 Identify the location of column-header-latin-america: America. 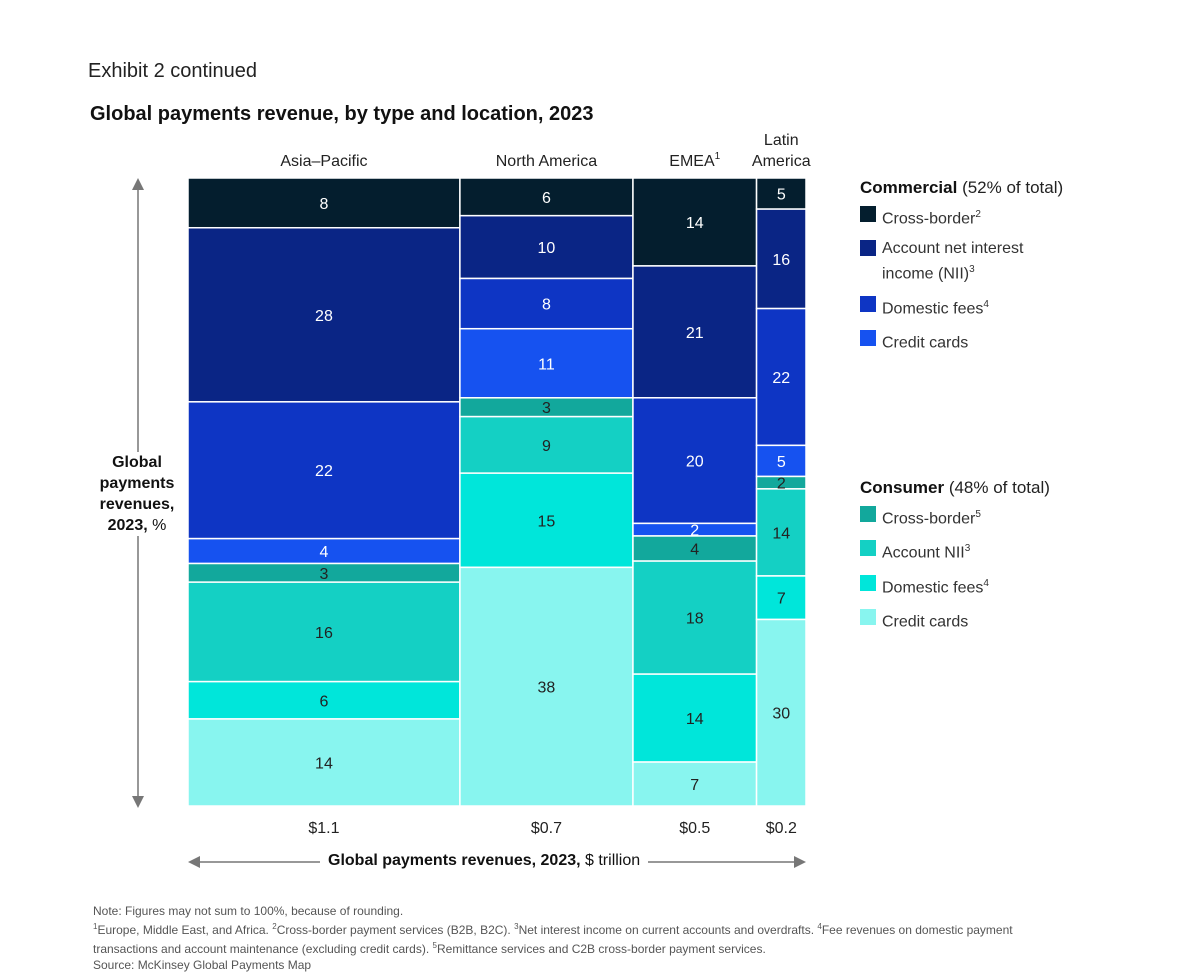
(781, 161).